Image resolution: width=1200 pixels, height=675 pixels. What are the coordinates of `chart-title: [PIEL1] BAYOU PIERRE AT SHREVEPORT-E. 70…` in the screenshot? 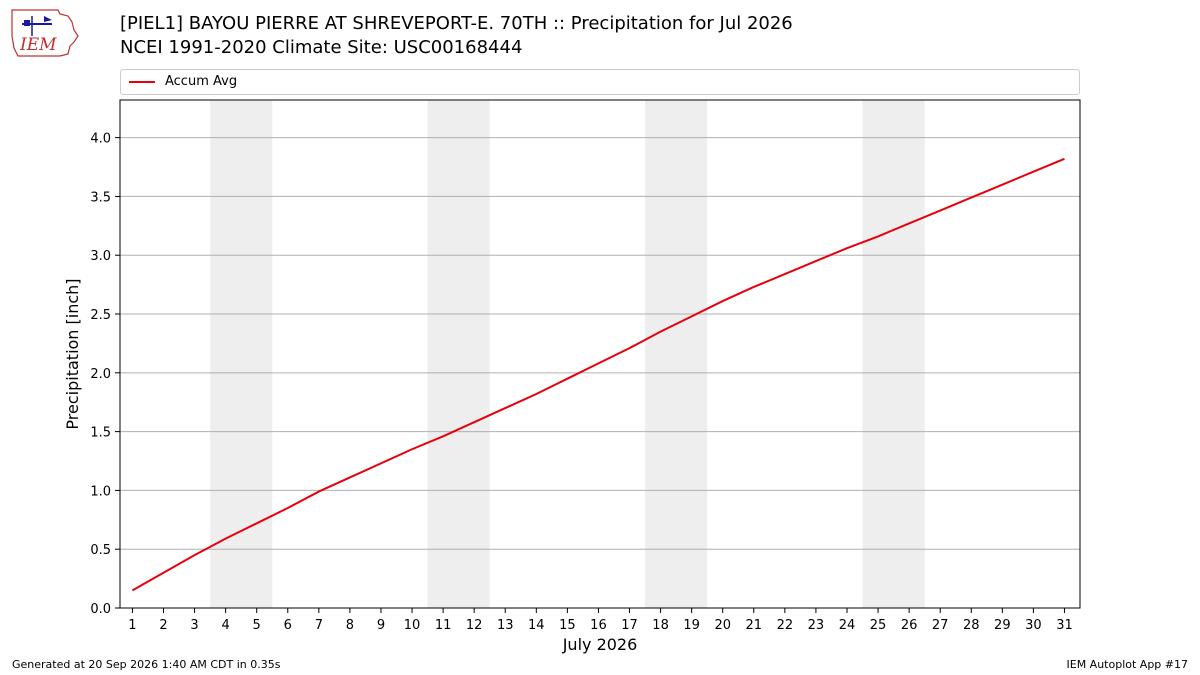 It's located at (456, 36).